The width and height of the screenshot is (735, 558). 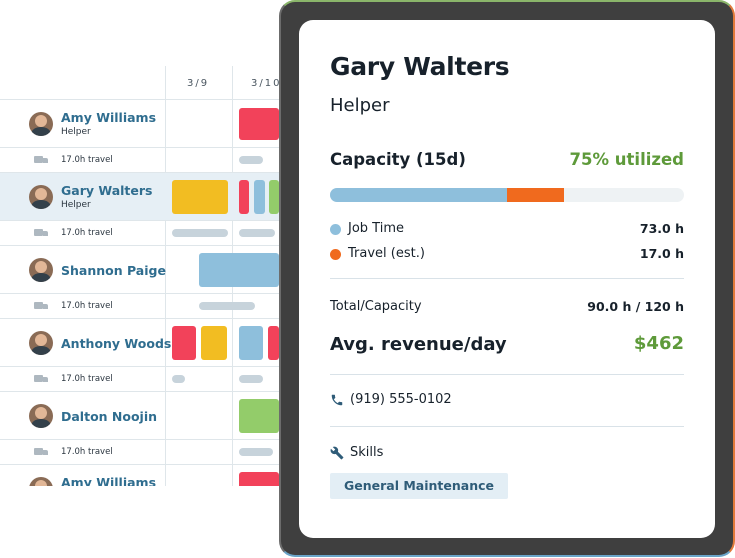 I want to click on schedule-row-selected: Gary Walters Helper, so click(x=150, y=197).